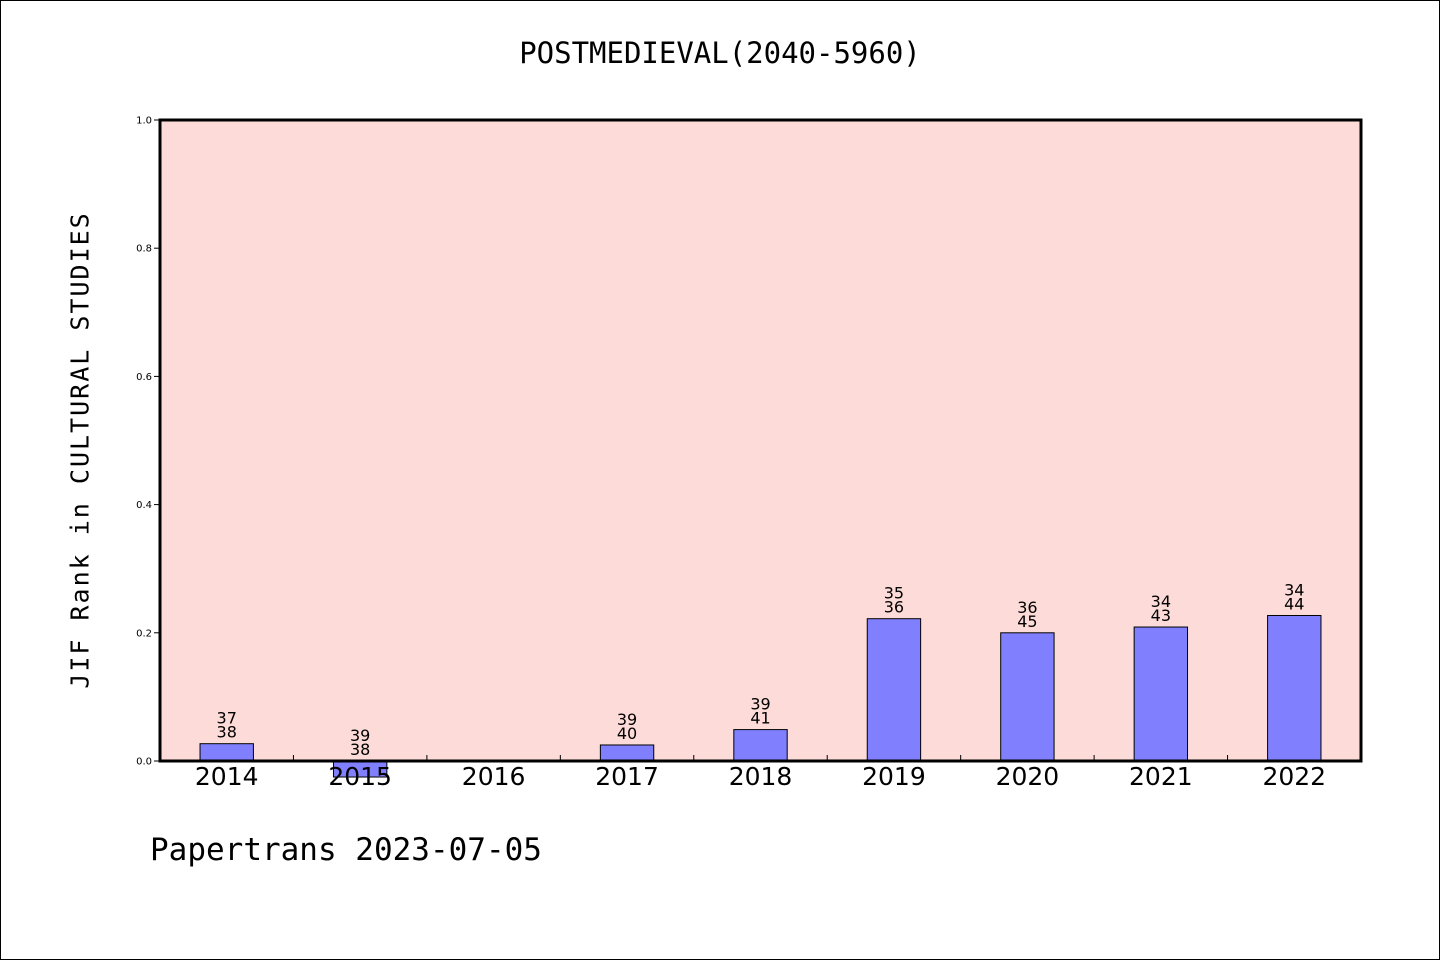  What do you see at coordinates (227, 776) in the screenshot?
I see `x-tick-label: 2014` at bounding box center [227, 776].